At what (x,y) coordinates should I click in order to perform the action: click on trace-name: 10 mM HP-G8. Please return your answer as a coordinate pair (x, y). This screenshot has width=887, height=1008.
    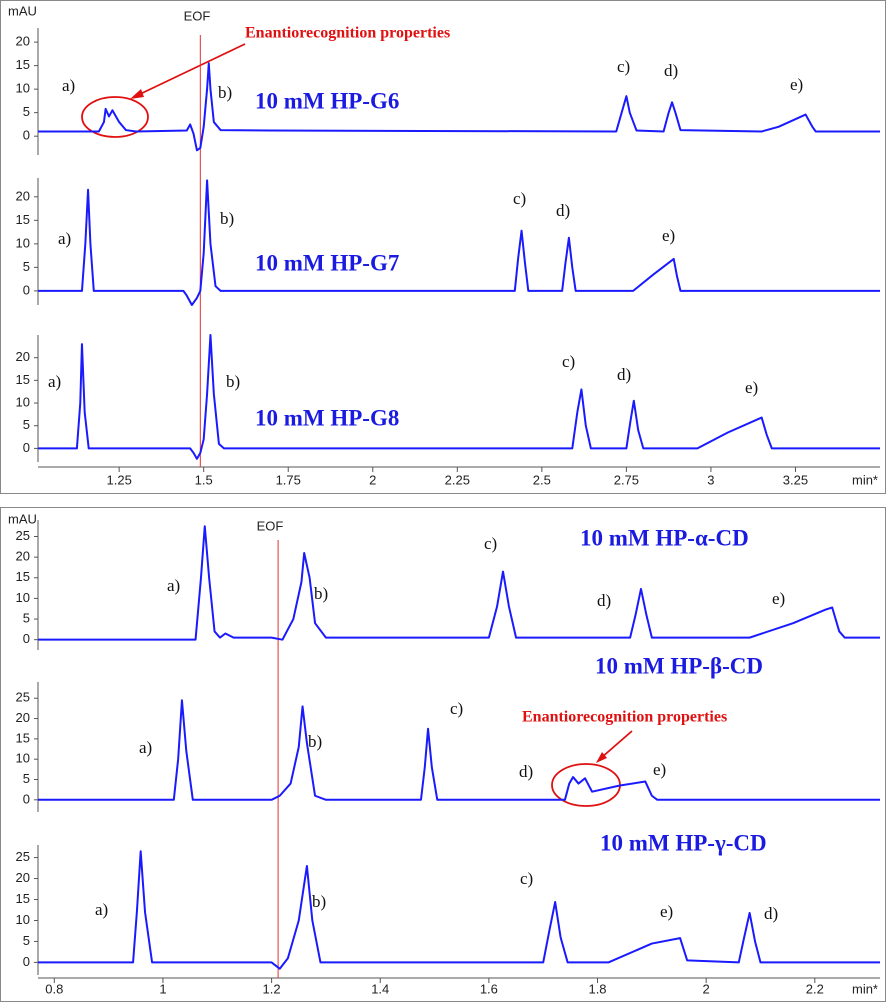
    Looking at the image, I should click on (327, 417).